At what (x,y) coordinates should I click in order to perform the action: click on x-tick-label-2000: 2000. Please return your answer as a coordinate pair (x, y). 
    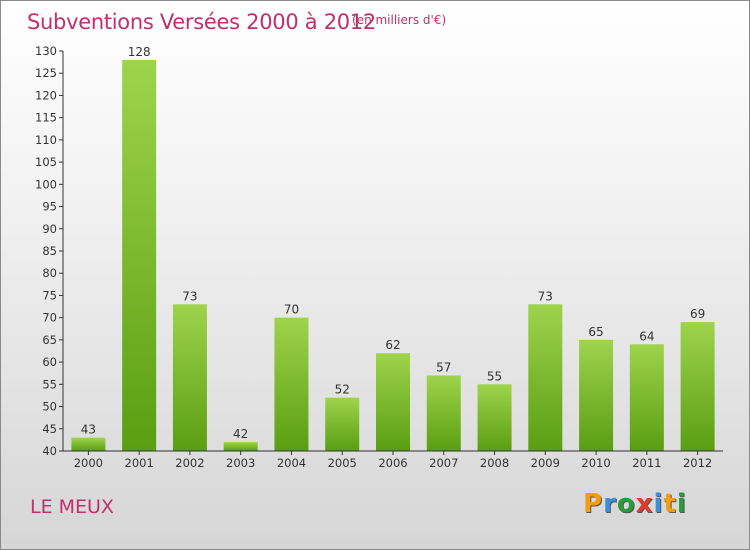
    Looking at the image, I should click on (88, 463).